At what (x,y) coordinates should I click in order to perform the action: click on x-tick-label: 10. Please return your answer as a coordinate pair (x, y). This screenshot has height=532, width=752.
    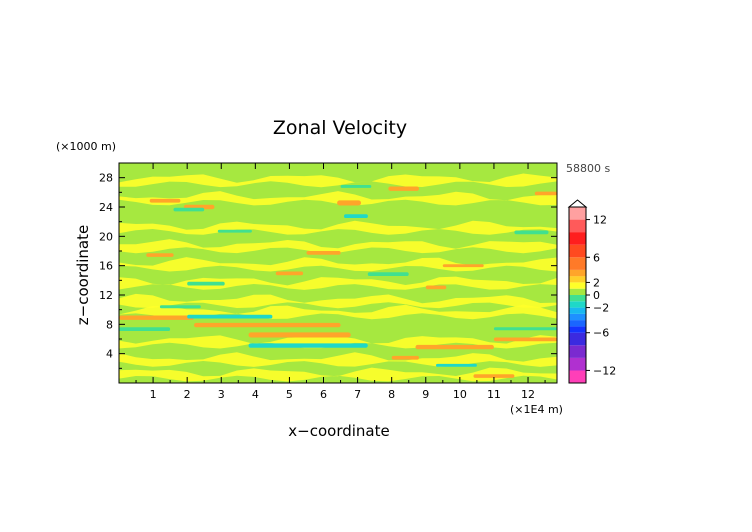
    Looking at the image, I should click on (460, 394).